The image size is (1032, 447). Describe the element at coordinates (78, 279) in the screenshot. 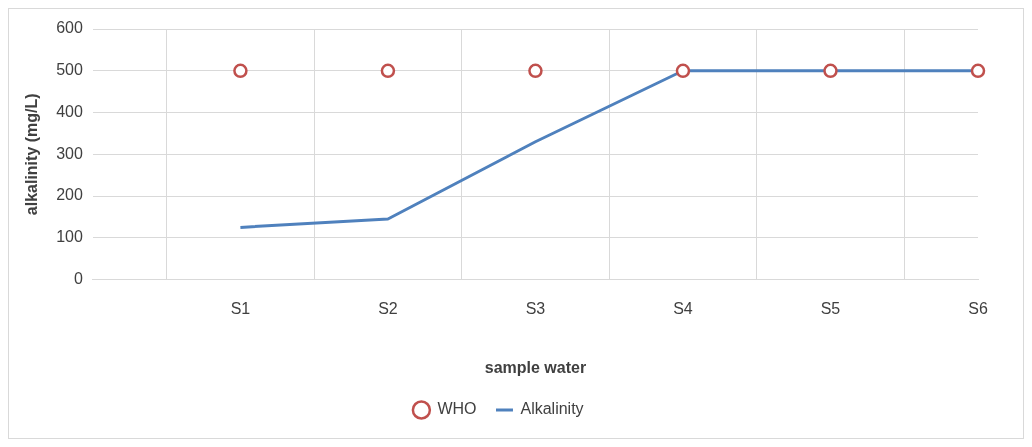

I see `y-tick-label: 0` at that location.